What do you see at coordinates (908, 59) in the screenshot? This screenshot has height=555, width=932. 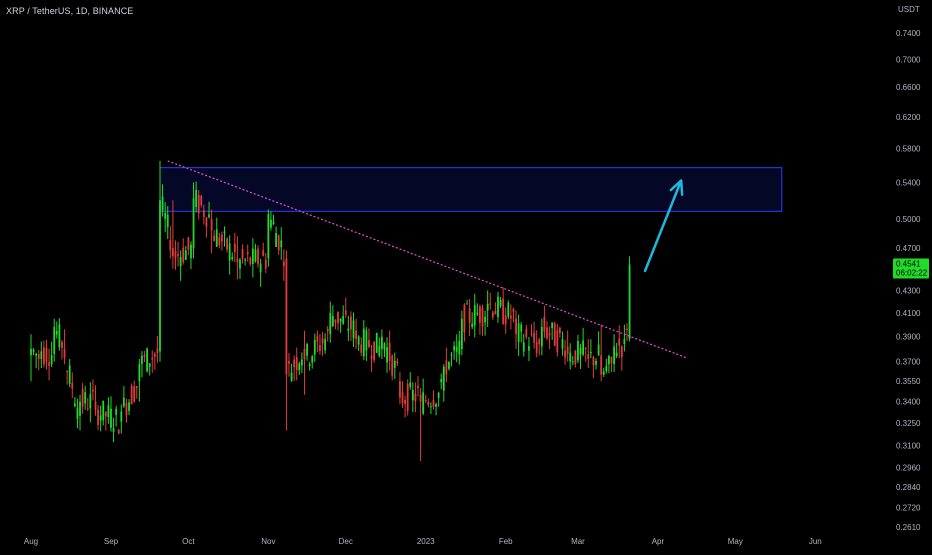 I see `y-tick-label: 0.7000` at bounding box center [908, 59].